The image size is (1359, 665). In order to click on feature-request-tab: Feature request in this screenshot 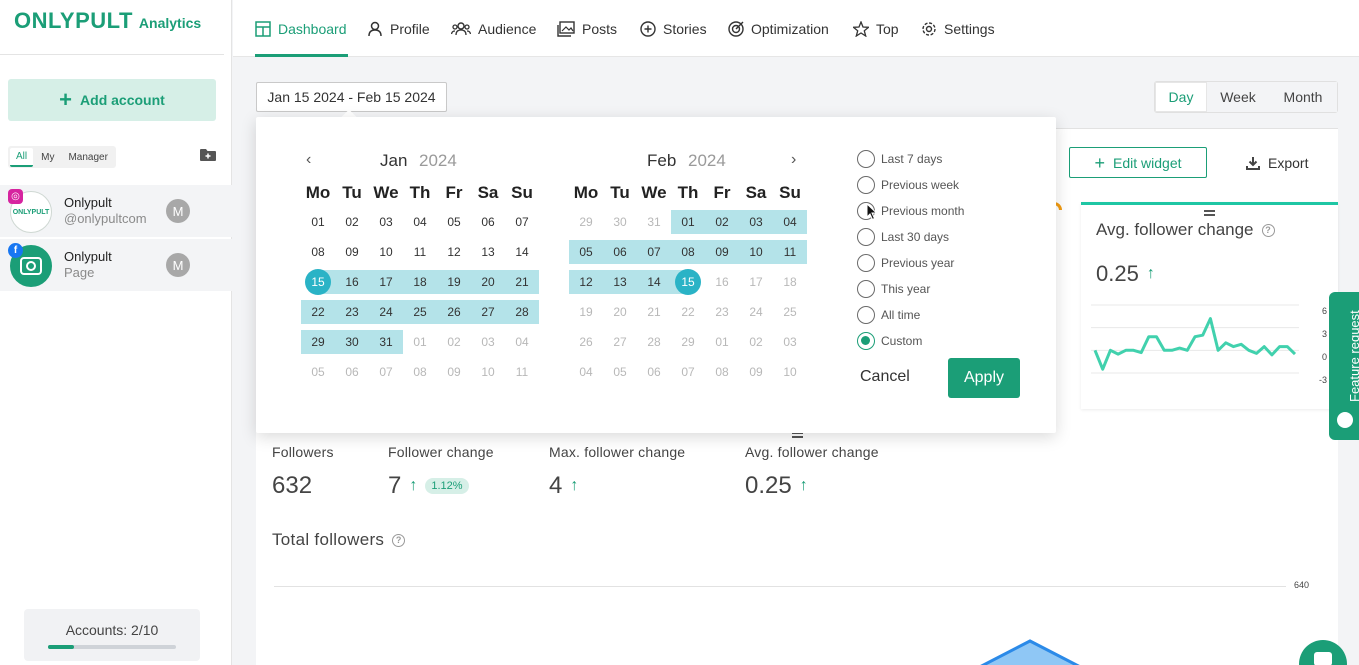, I will do `click(1344, 366)`.